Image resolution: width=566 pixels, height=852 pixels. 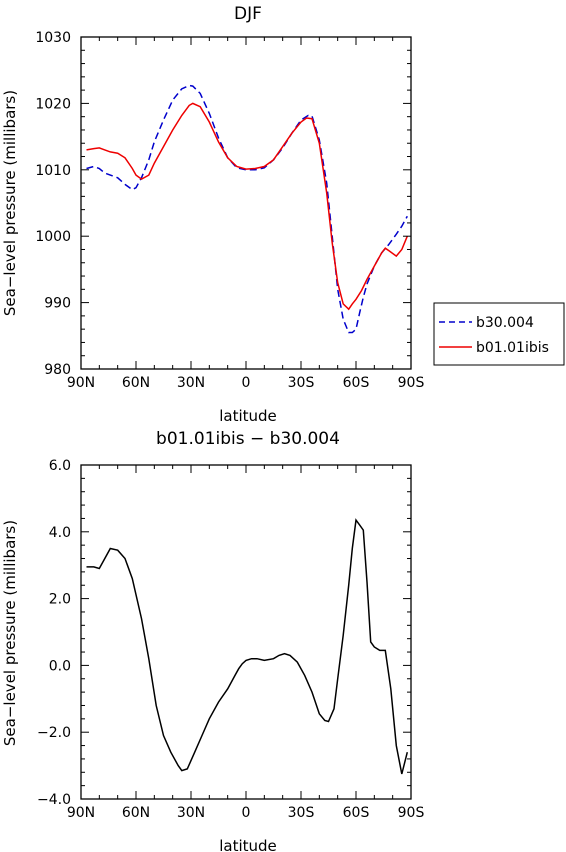 What do you see at coordinates (247, 206) in the screenshot?
I see `series-line-b01-01ibis` at bounding box center [247, 206].